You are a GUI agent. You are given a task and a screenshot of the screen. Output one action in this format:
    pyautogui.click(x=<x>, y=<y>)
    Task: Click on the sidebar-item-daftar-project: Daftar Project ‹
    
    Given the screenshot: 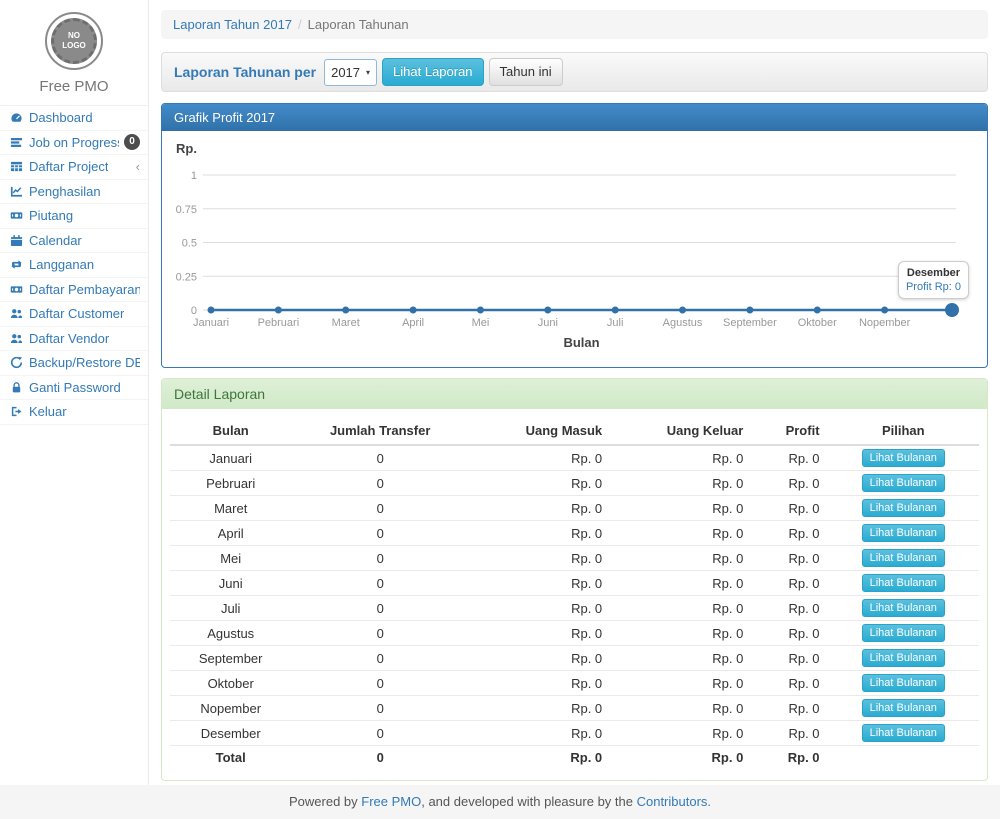 What is the action you would take?
    pyautogui.click(x=74, y=167)
    